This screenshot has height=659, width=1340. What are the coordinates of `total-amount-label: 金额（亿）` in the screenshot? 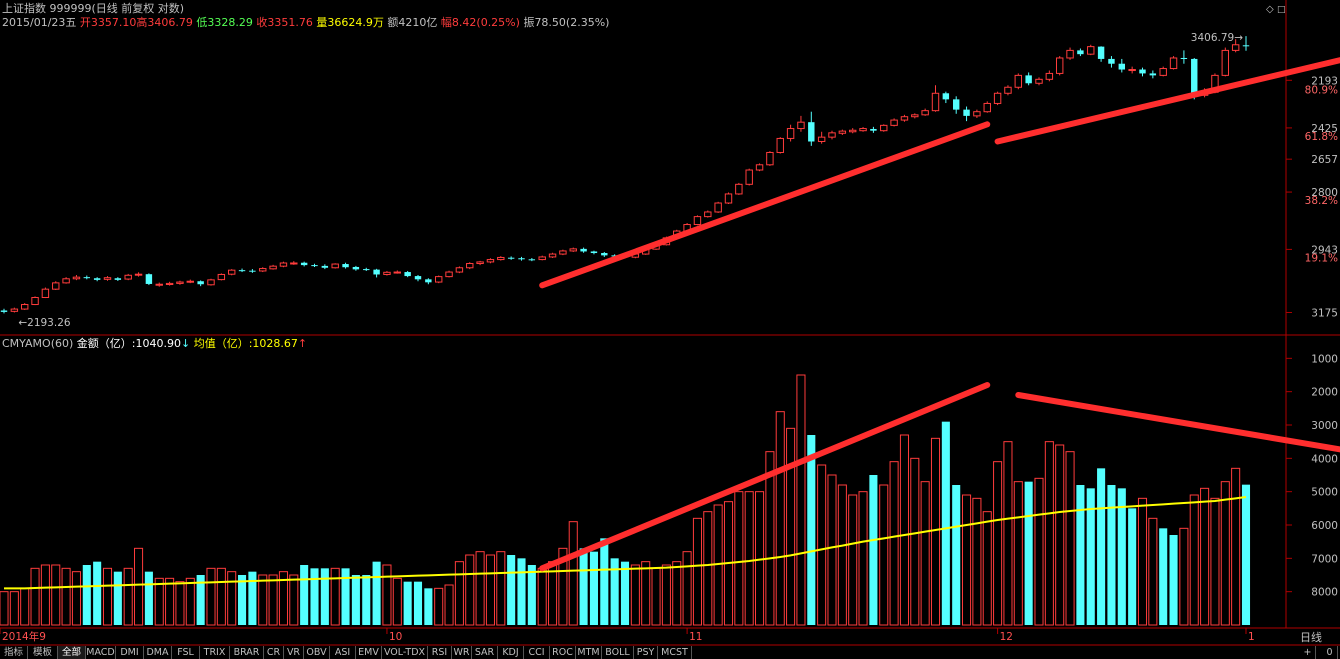 It's located at (104, 343).